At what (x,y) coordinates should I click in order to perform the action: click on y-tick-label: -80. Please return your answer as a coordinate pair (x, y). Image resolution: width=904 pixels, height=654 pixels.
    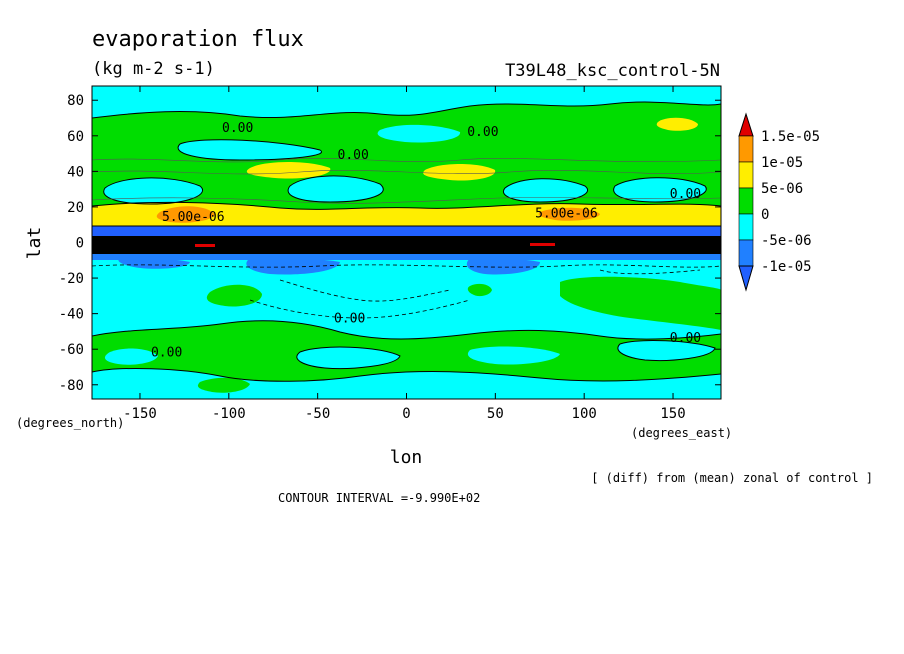
    Looking at the image, I should click on (71, 386).